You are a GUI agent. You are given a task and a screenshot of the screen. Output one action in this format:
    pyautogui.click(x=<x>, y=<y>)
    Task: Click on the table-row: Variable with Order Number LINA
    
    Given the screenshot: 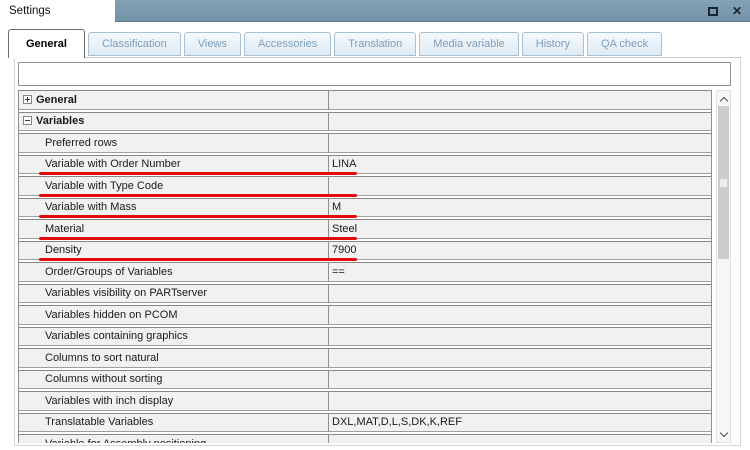 What is the action you would take?
    pyautogui.click(x=365, y=164)
    